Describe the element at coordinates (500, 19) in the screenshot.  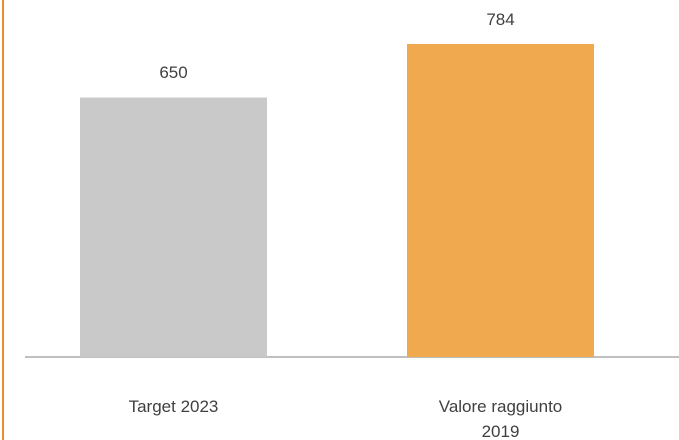
I see `data-label: 784` at that location.